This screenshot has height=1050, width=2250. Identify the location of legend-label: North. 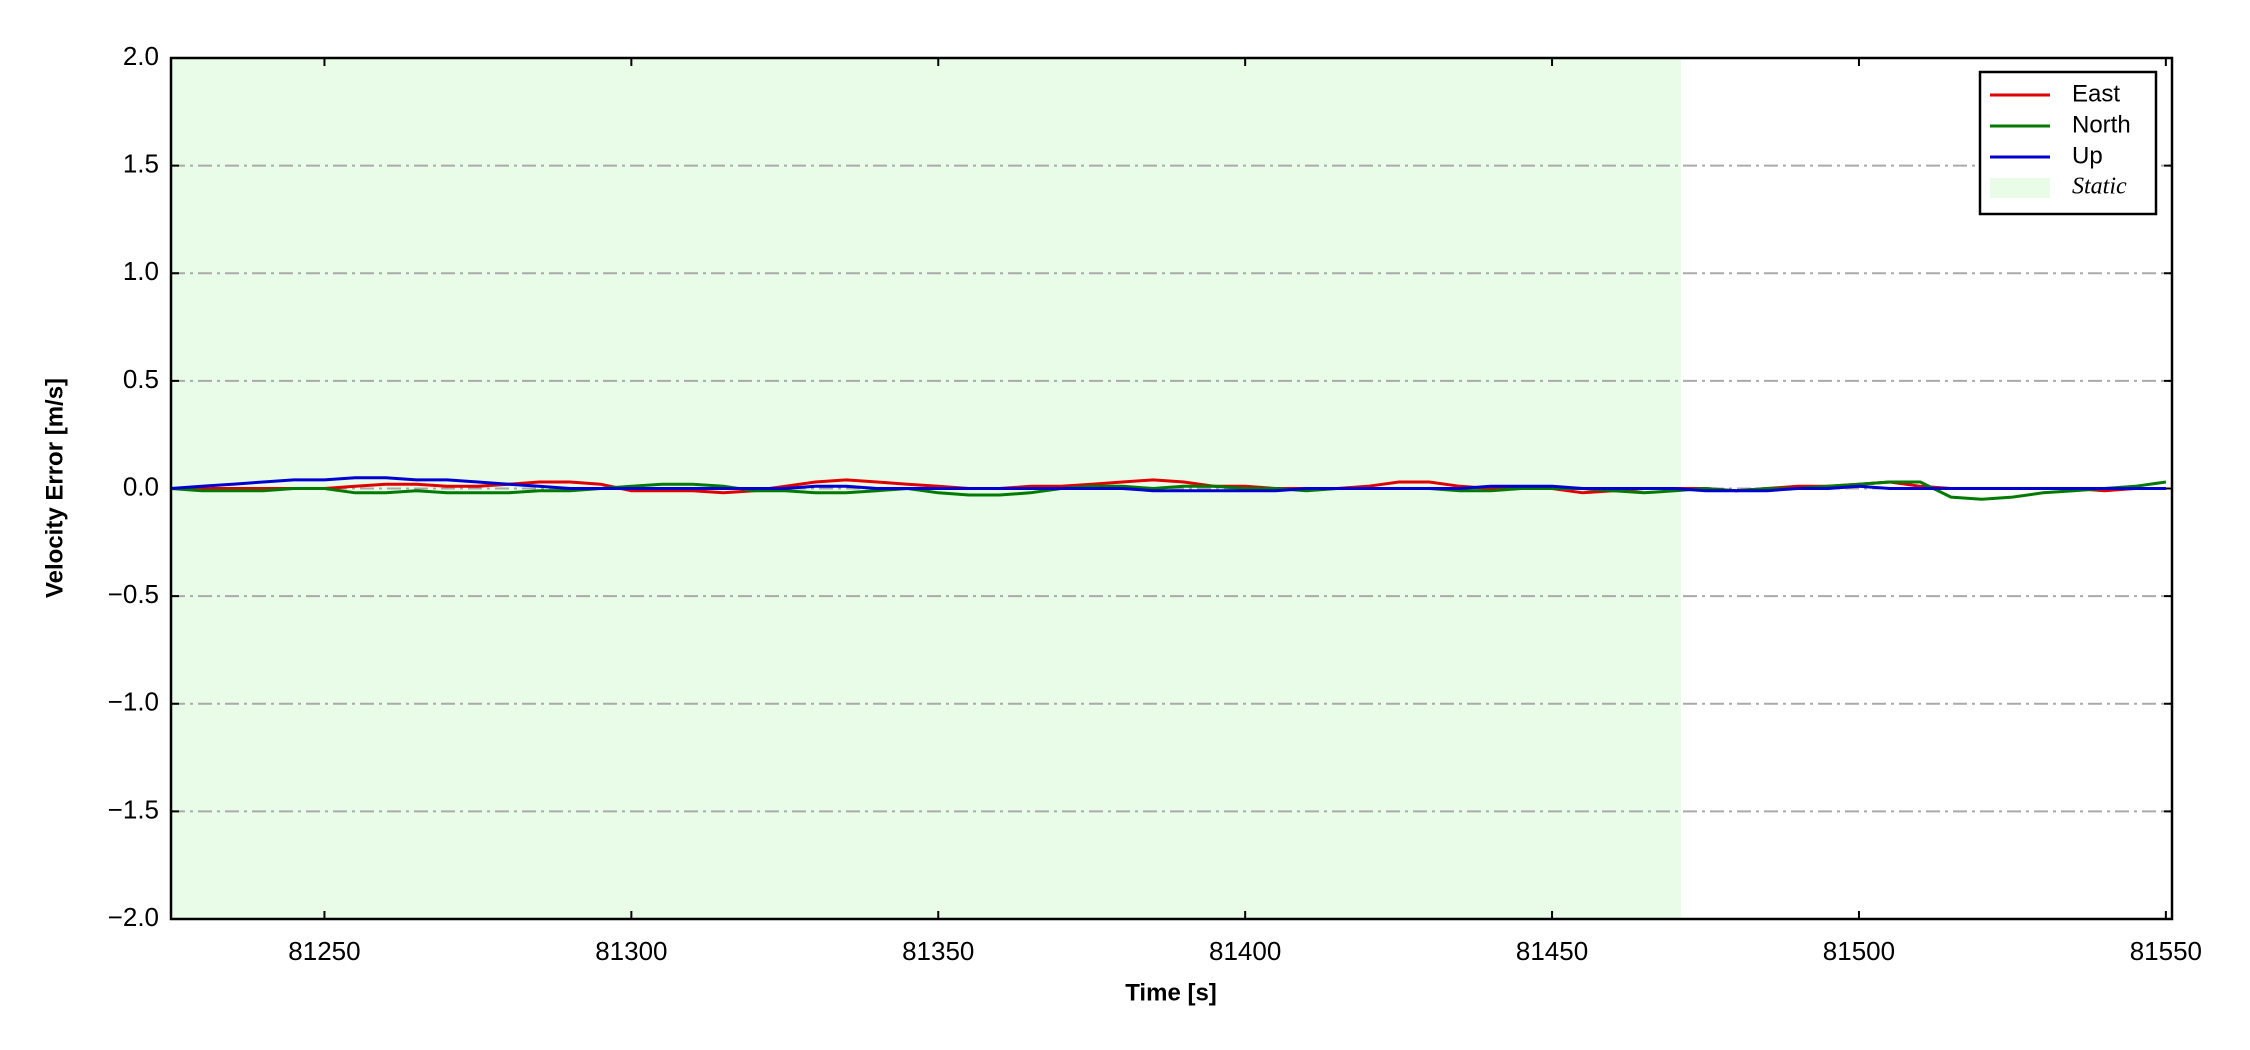
(2101, 124).